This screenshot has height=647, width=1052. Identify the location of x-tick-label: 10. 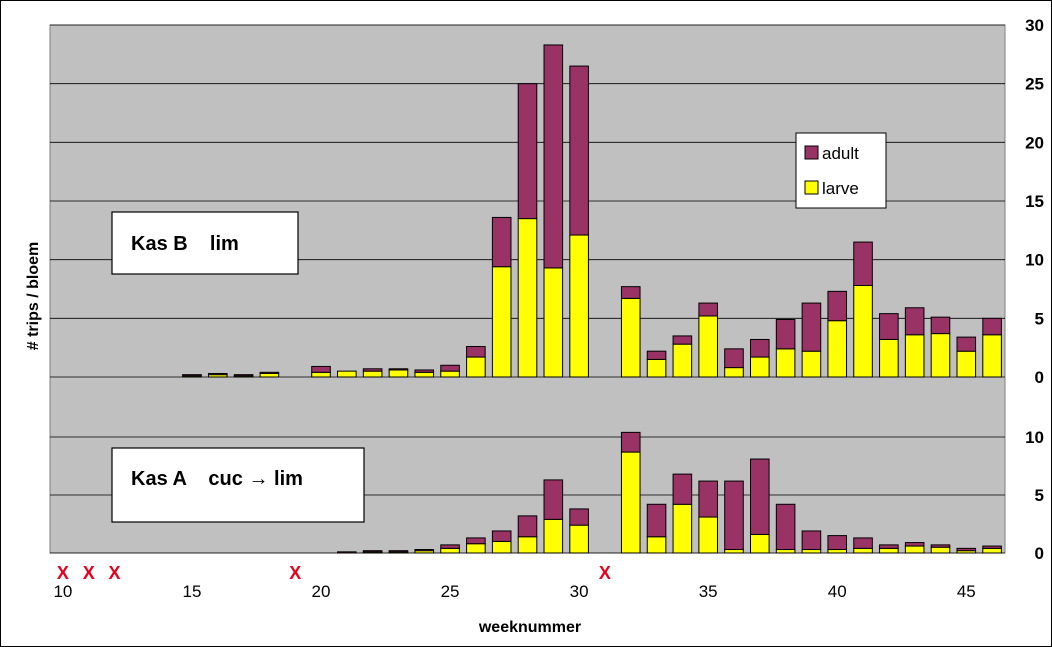
(62, 591).